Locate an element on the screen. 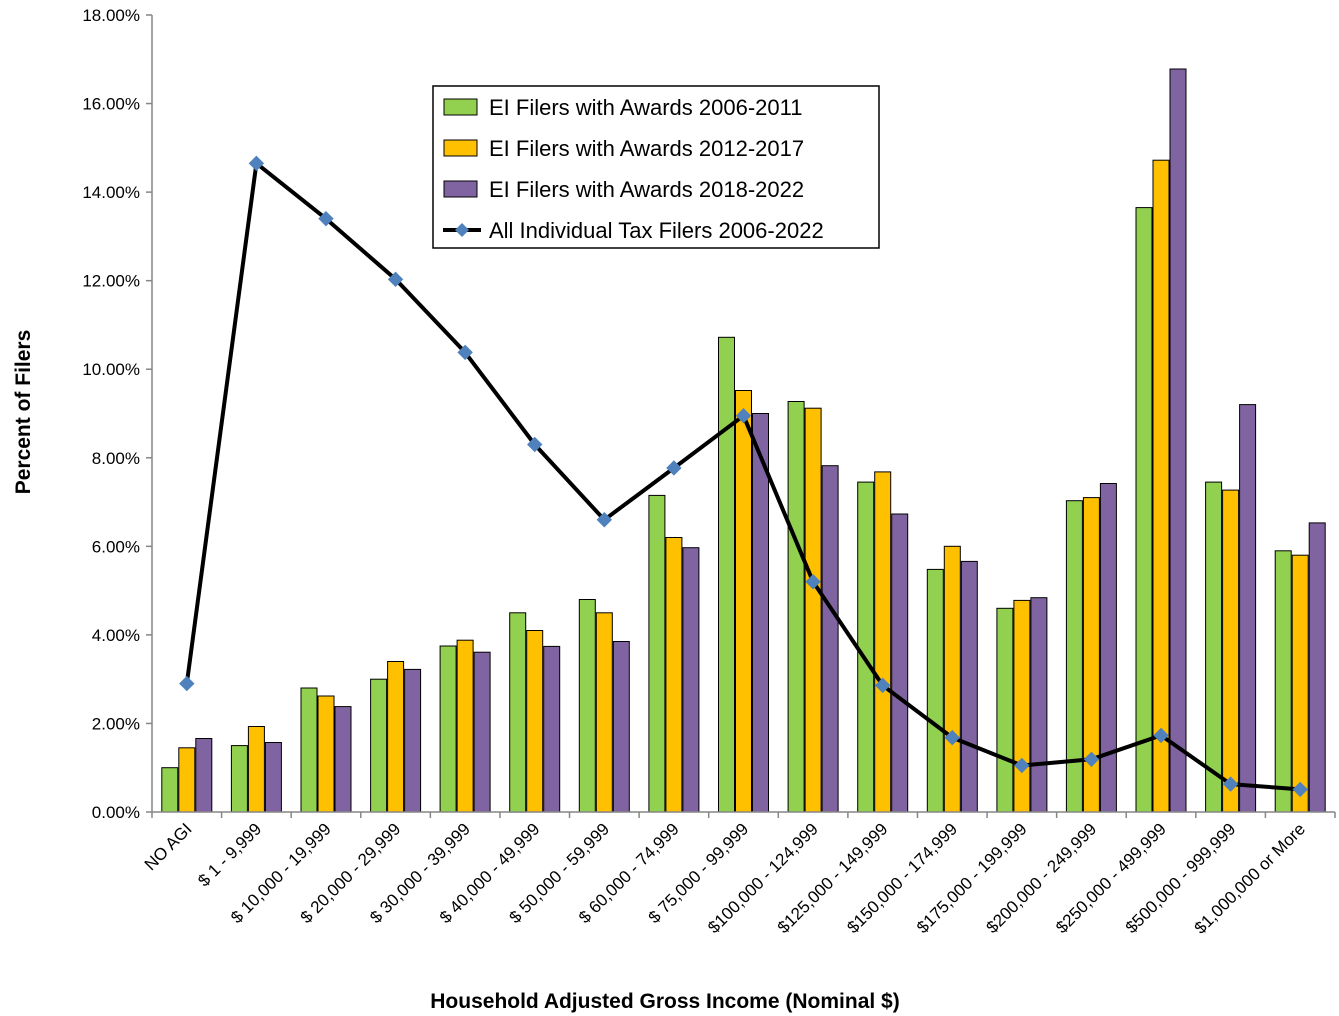  legend-label-3: EI Filers with Awards 2018-2022 is located at coordinates (646, 189).